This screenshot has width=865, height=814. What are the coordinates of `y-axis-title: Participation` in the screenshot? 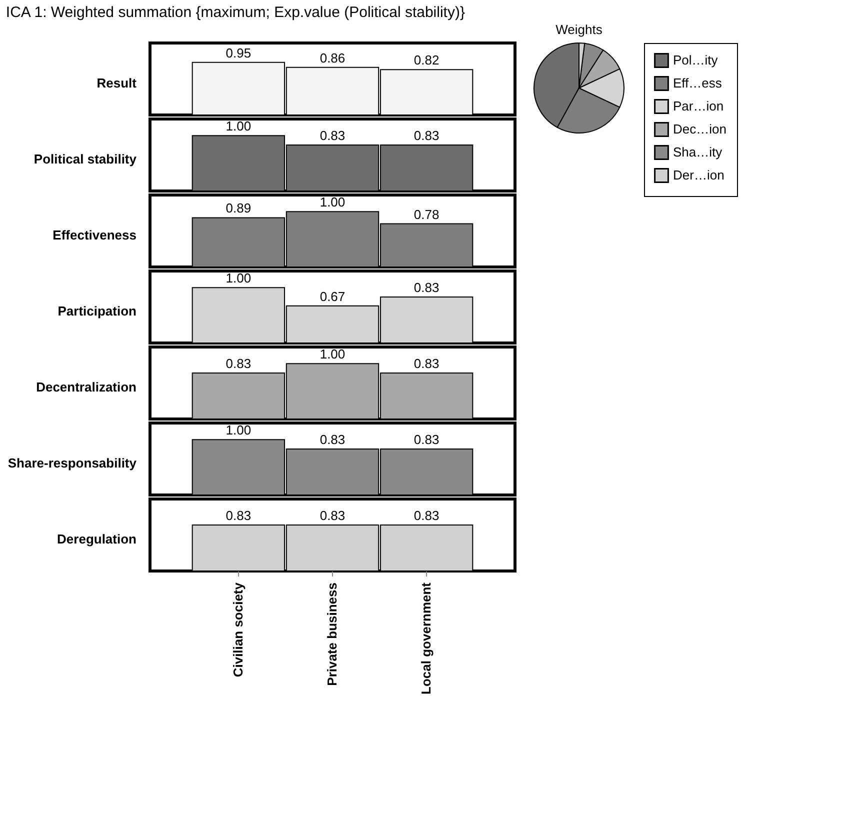 It's located at (97, 311).